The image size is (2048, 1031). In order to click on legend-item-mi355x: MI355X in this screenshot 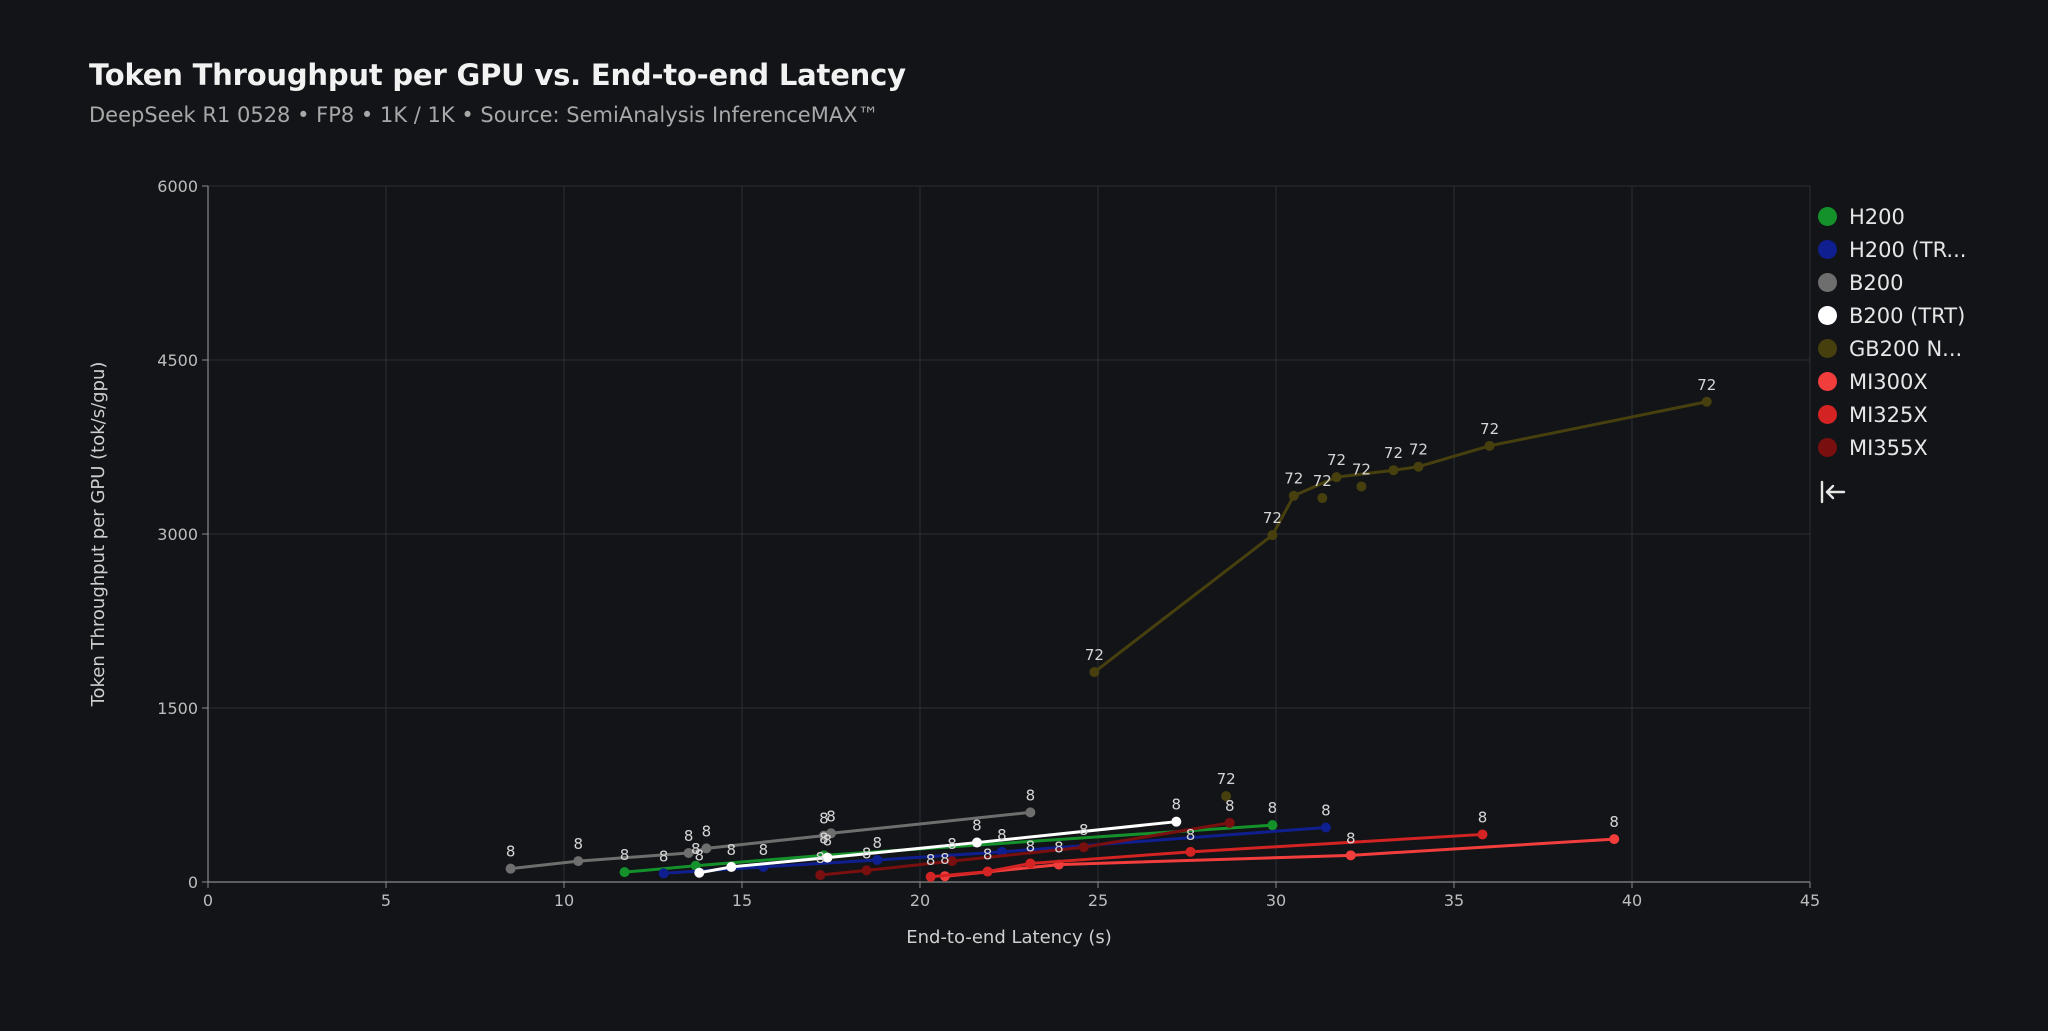, I will do `click(1928, 447)`.